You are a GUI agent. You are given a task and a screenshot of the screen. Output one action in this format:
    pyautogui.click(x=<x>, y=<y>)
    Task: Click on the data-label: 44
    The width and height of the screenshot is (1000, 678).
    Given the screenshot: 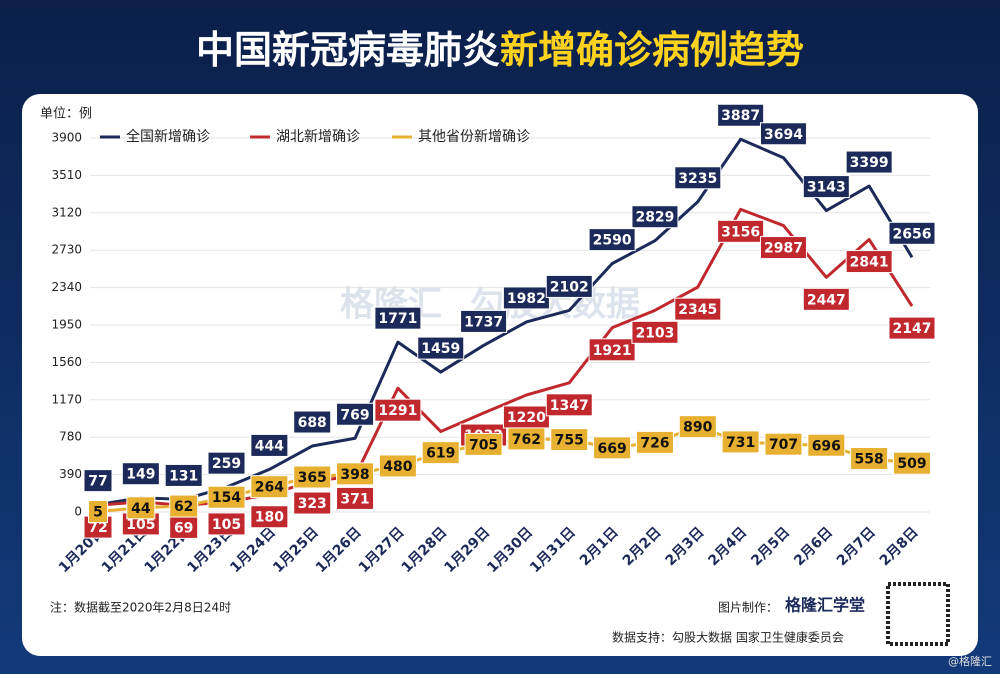 What is the action you would take?
    pyautogui.click(x=141, y=509)
    